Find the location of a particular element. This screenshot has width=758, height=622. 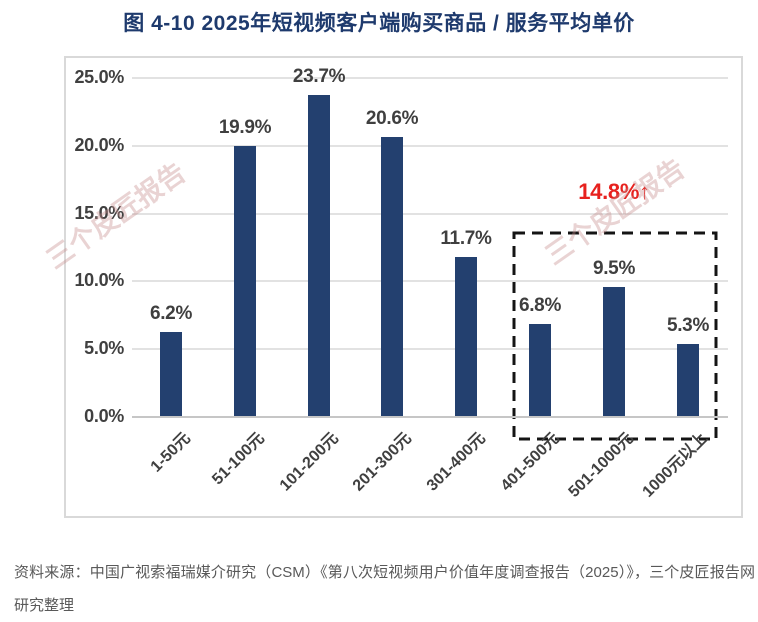

growth-annotation: 14.8%↑ is located at coordinates (614, 191).